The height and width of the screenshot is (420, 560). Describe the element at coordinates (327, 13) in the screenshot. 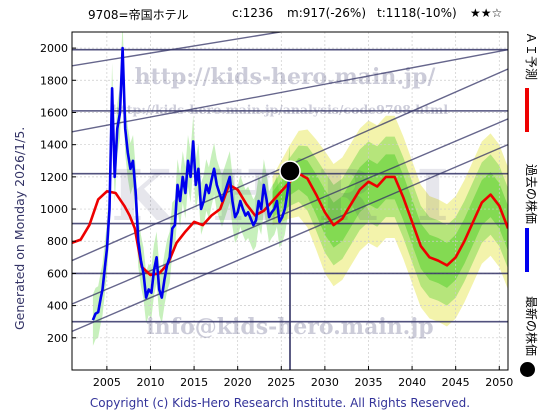

I see `min-price: m:917(-26%)` at that location.